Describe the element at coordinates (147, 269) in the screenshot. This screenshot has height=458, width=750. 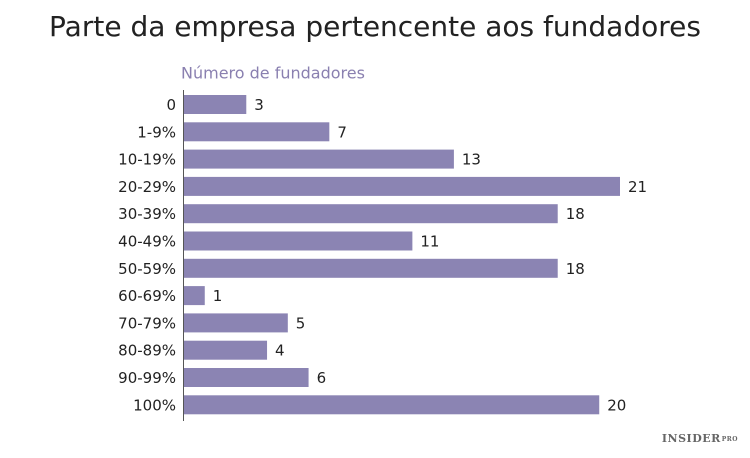
I see `y-tick-label: 50-59%` at that location.